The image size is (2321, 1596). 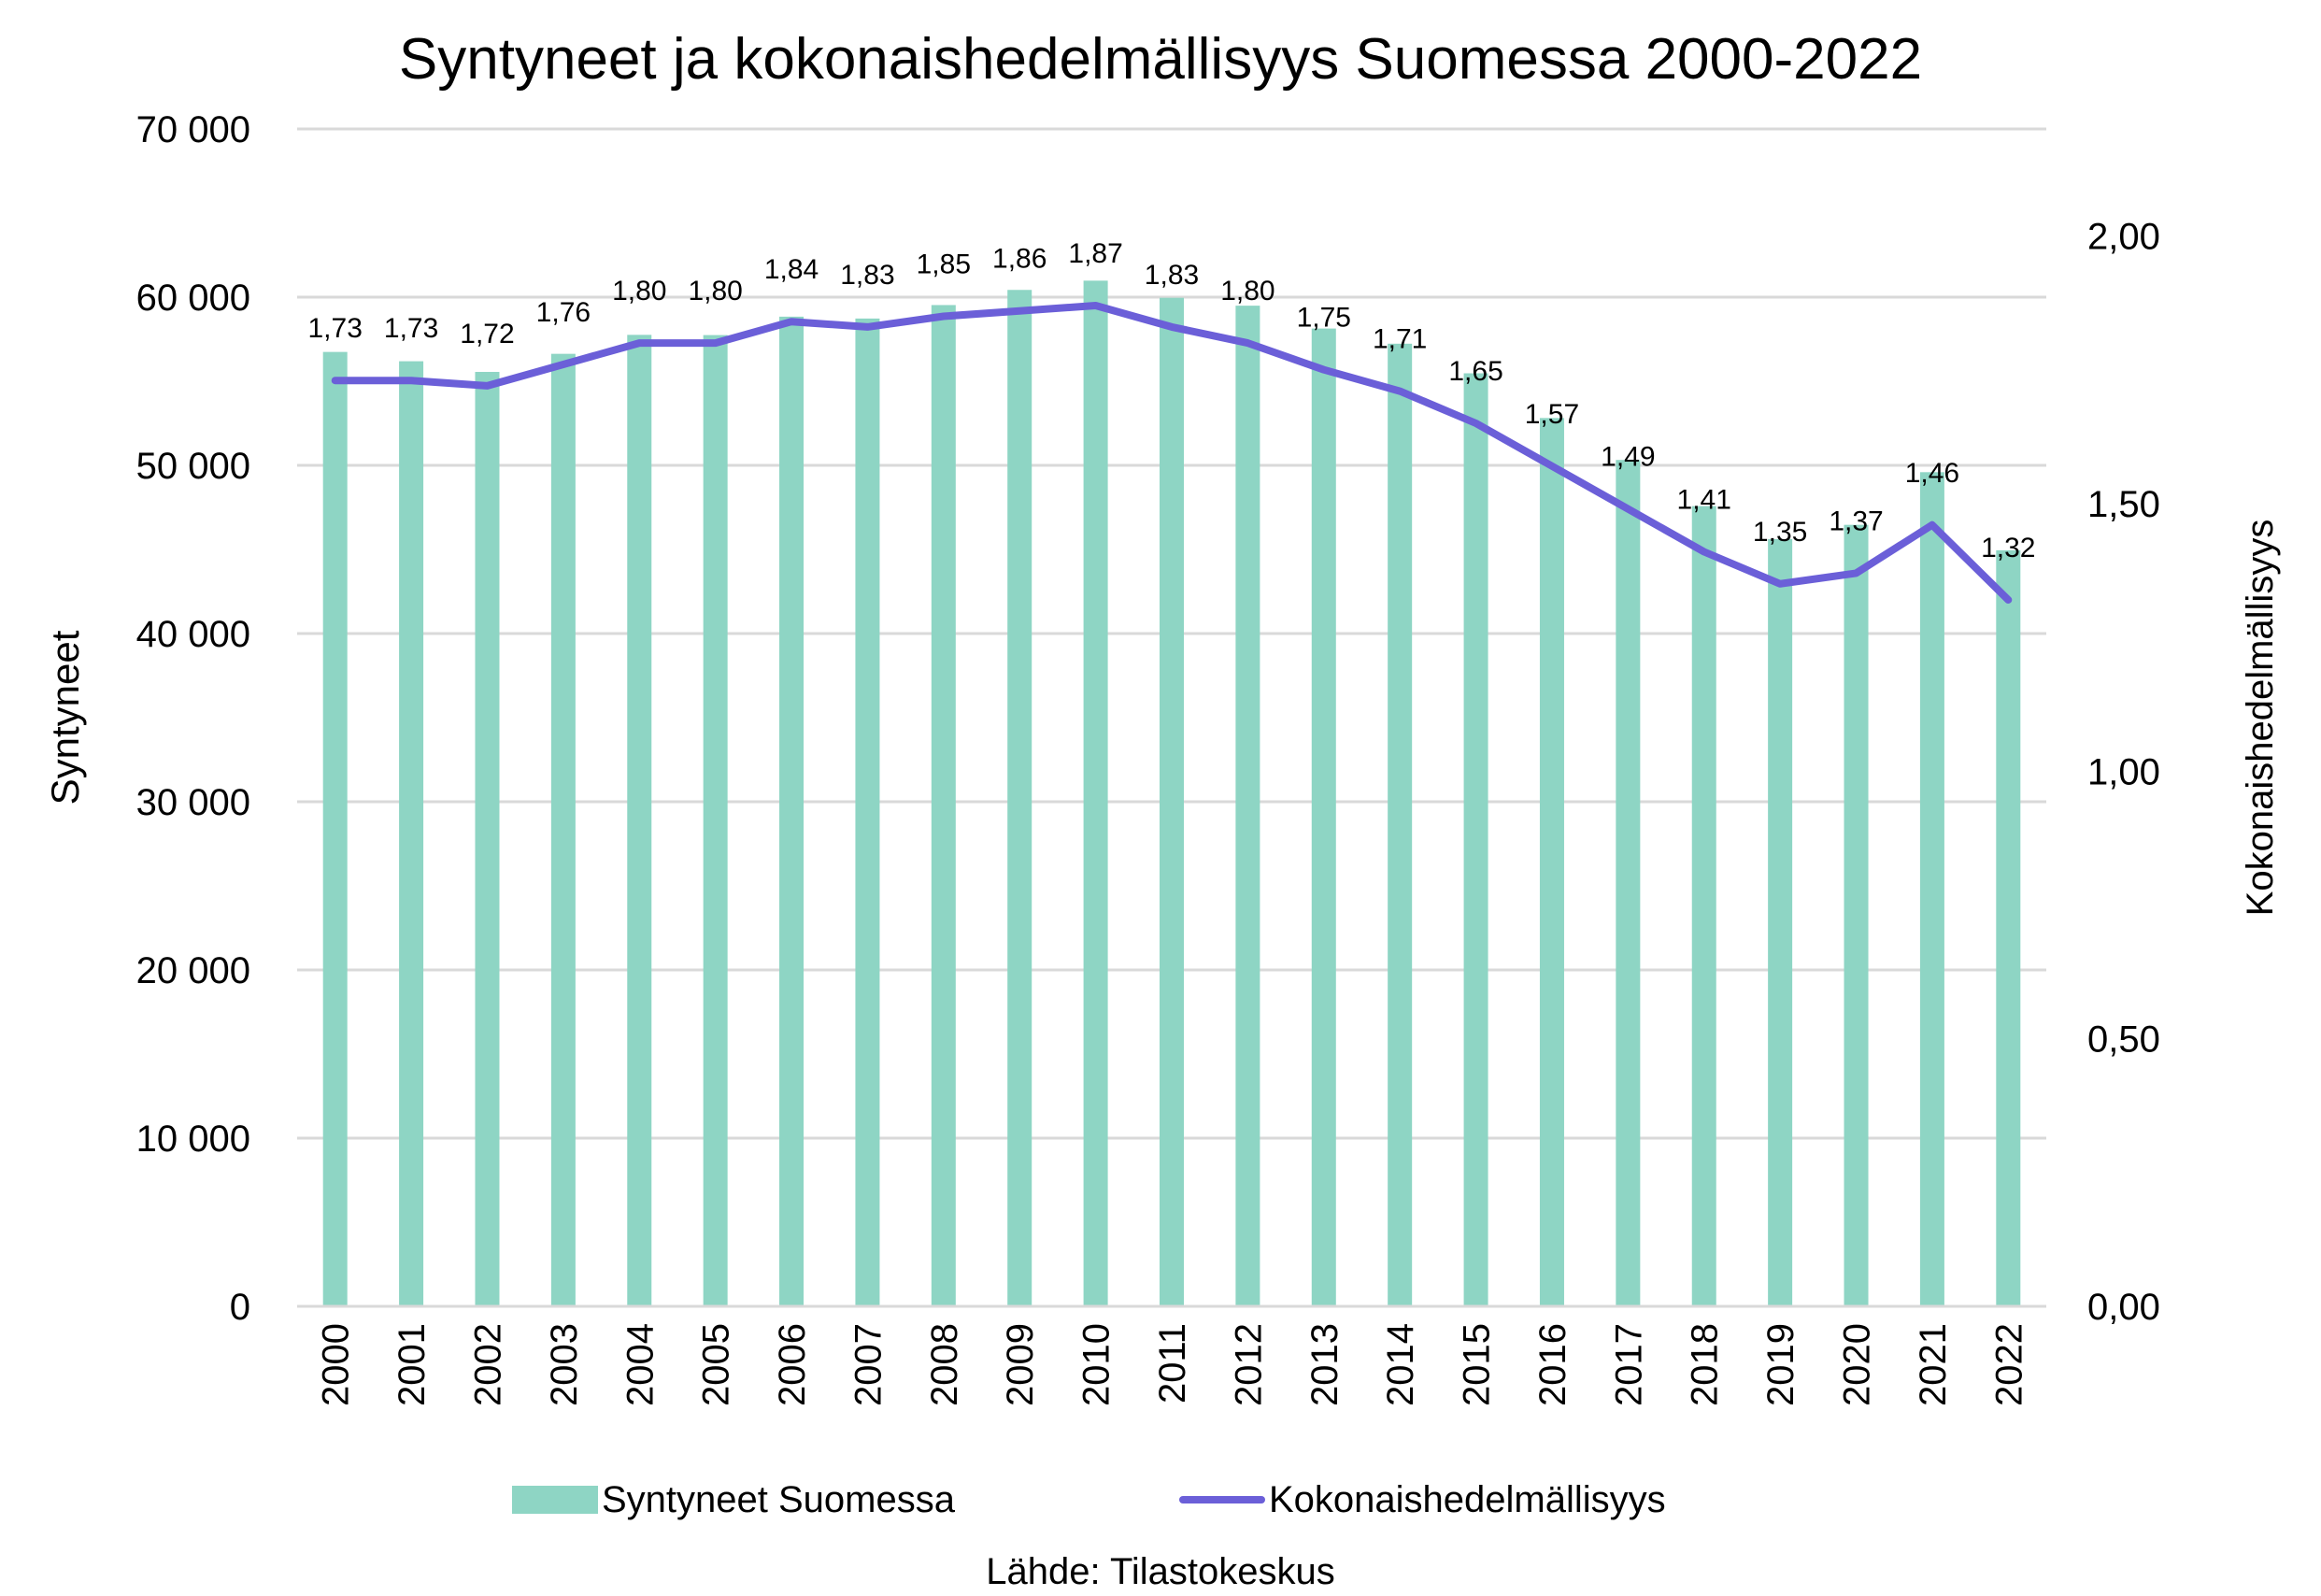 What do you see at coordinates (1705, 1364) in the screenshot?
I see `x-tick-label: 2018` at bounding box center [1705, 1364].